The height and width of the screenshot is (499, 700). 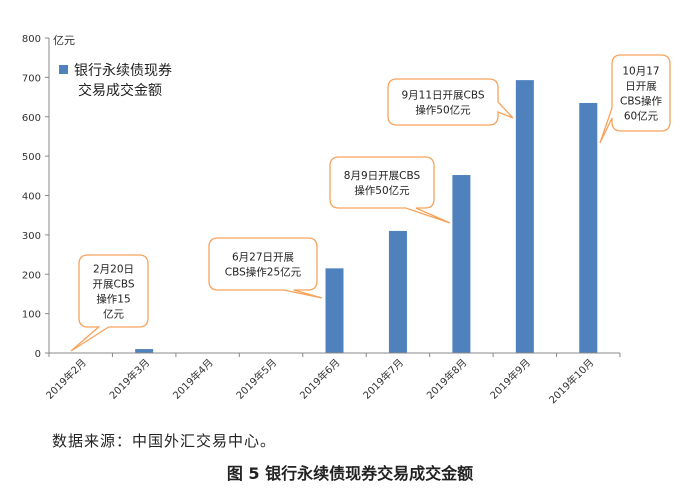 What do you see at coordinates (31, 157) in the screenshot?
I see `y-tick-label: 500` at bounding box center [31, 157].